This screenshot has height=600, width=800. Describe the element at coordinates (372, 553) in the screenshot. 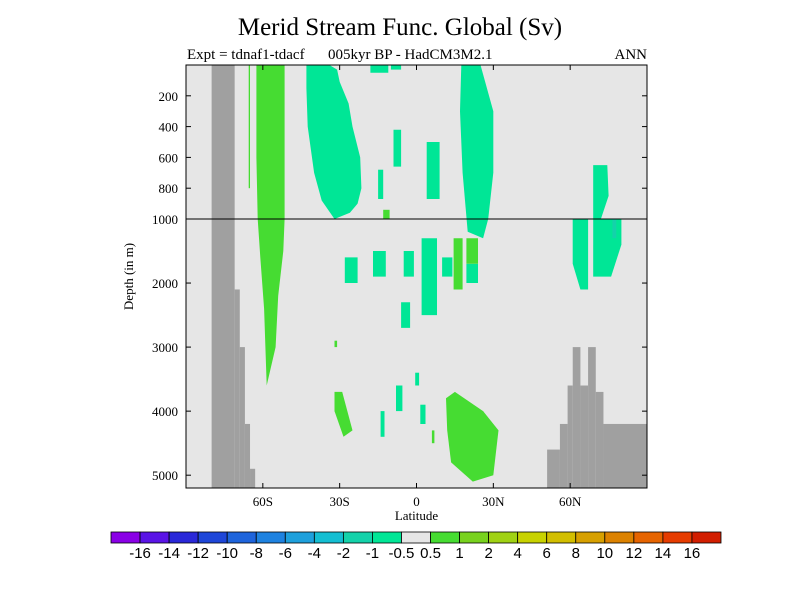

I see `colorbar-label: -1` at that location.